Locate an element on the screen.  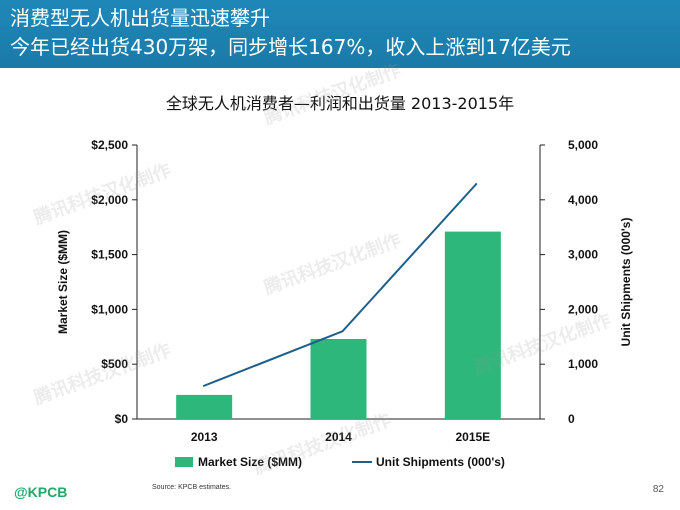
y-axis-label-right: Unit Shipments (000's) is located at coordinates (626, 282).